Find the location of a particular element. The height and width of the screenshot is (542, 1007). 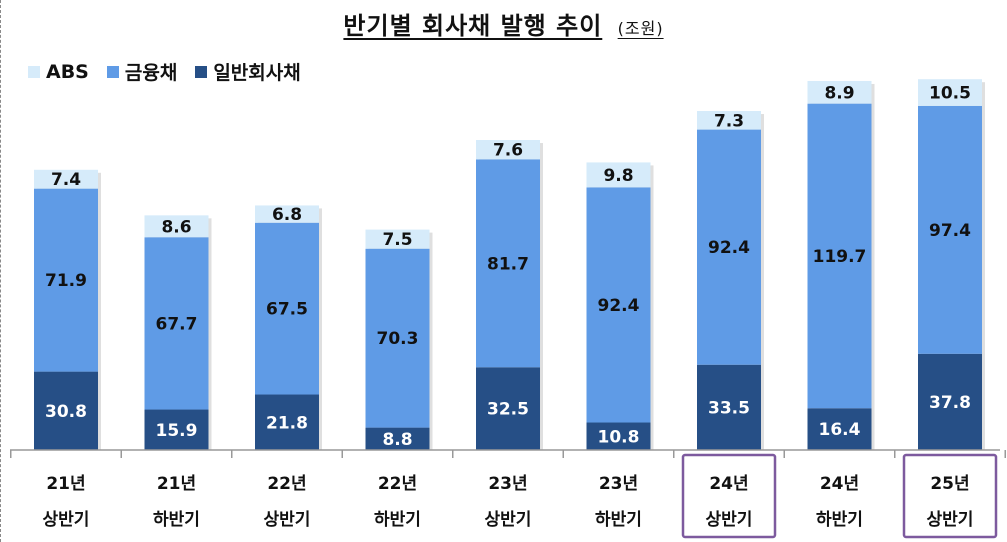

data-label: 16.4 is located at coordinates (840, 430).